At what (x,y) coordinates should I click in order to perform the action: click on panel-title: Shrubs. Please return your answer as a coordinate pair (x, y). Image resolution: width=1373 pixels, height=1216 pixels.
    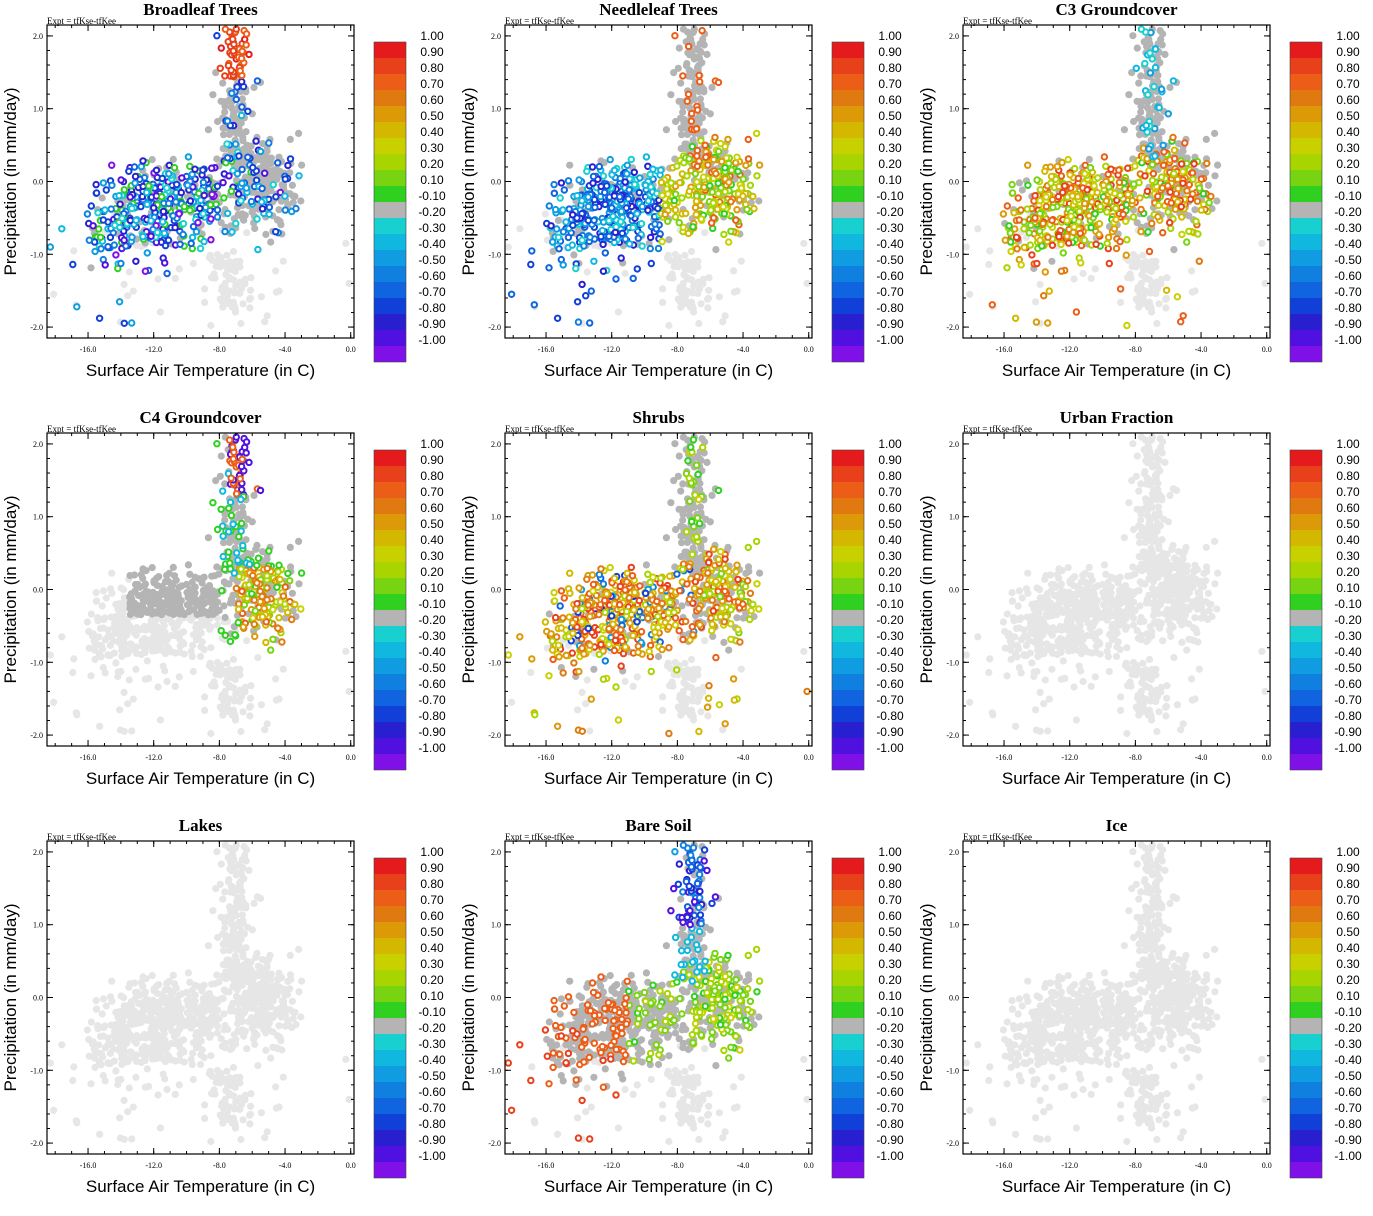
    Looking at the image, I should click on (659, 417).